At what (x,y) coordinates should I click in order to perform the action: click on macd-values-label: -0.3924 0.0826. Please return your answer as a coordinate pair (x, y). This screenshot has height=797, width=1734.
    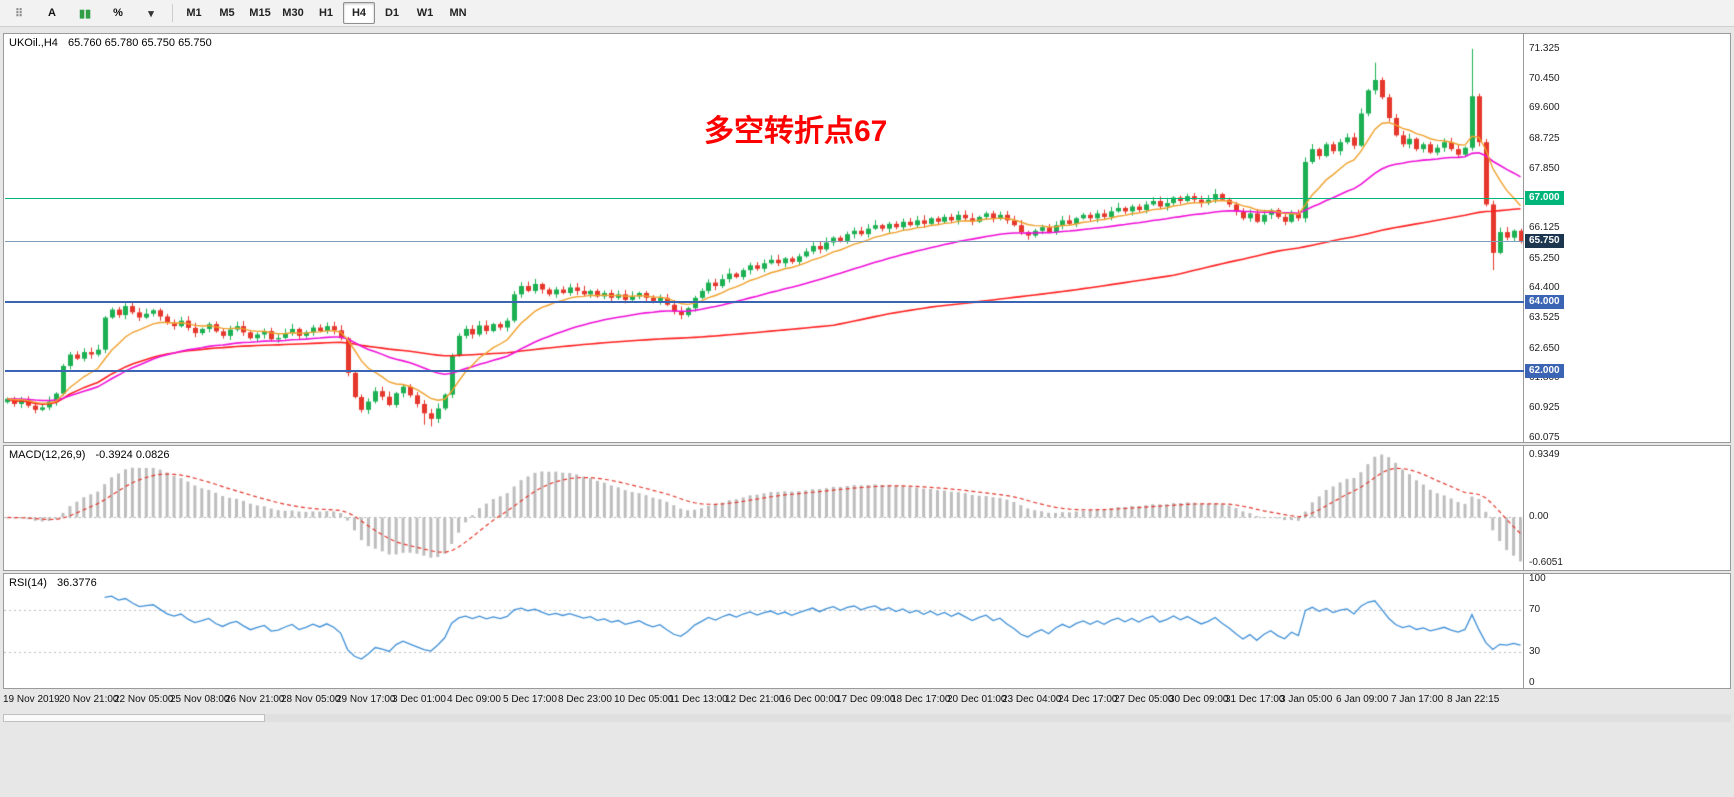
    Looking at the image, I should click on (132, 455).